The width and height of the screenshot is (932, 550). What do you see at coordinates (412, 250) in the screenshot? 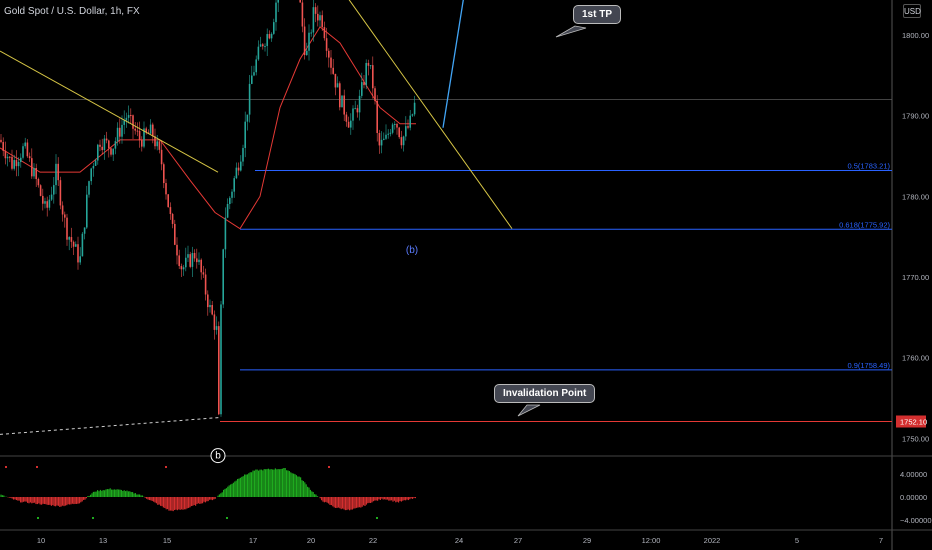
I see `wave-label: (b)` at bounding box center [412, 250].